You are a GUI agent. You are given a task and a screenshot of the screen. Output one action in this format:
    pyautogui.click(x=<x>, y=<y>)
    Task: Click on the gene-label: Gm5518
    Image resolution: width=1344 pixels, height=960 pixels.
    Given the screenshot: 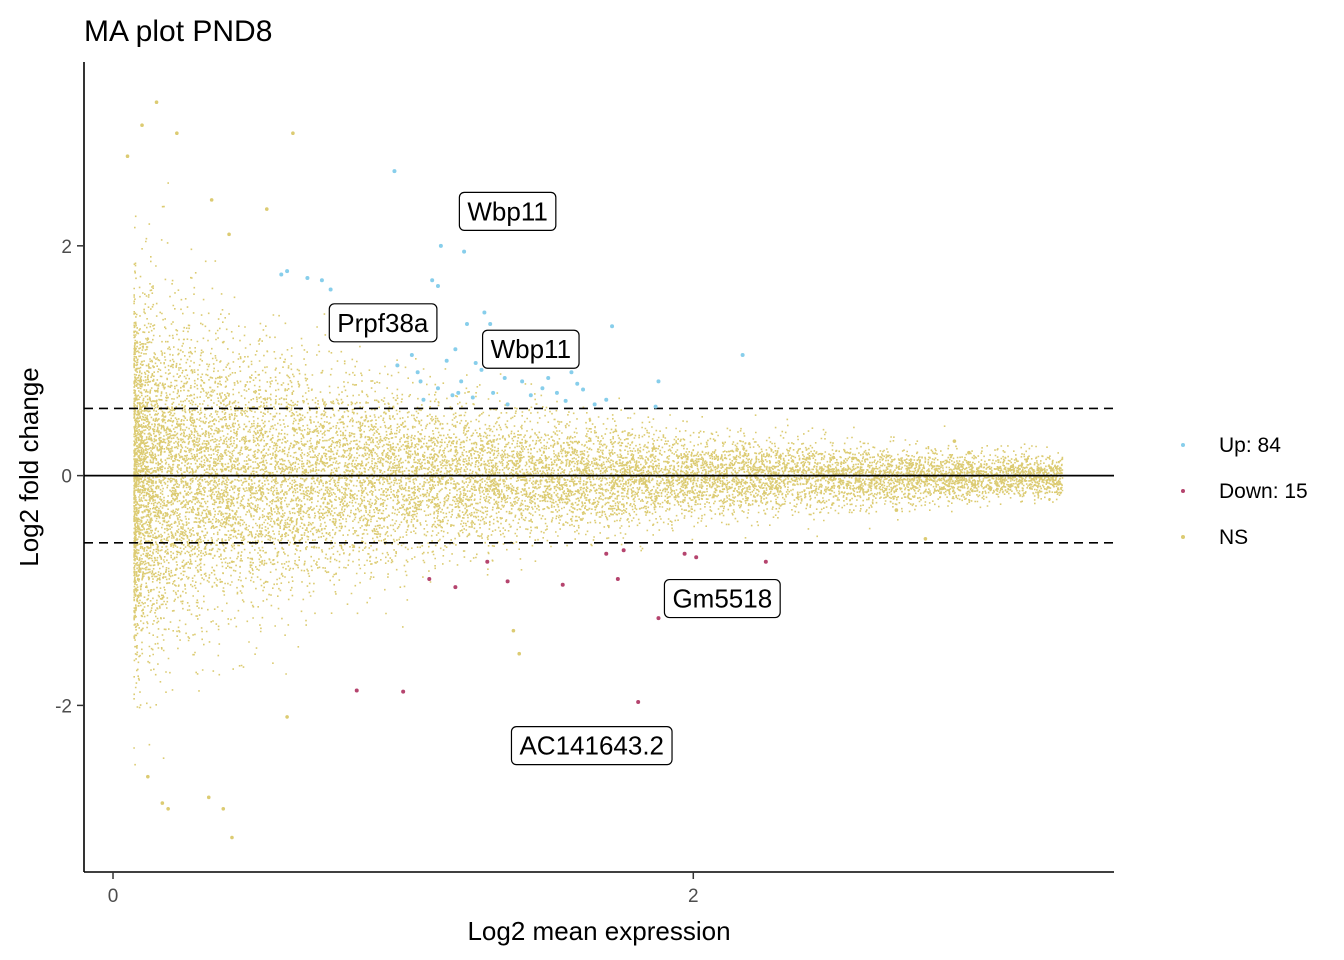 What is the action you would take?
    pyautogui.click(x=722, y=598)
    